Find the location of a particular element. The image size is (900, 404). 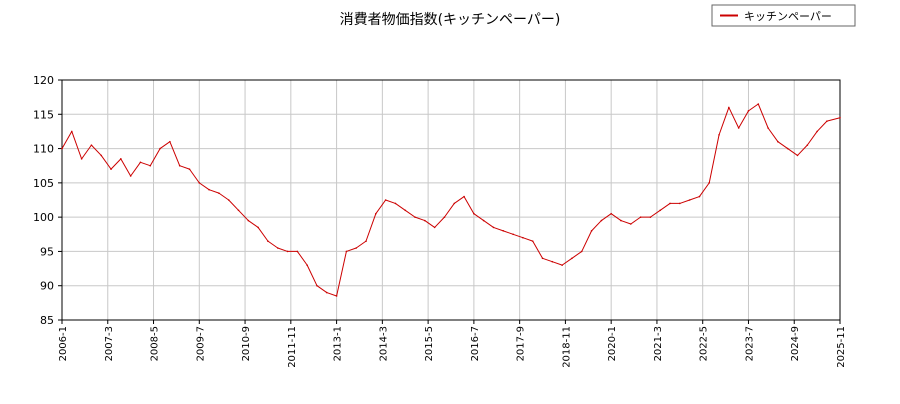

y-tick-label: 110 is located at coordinates (43, 149).